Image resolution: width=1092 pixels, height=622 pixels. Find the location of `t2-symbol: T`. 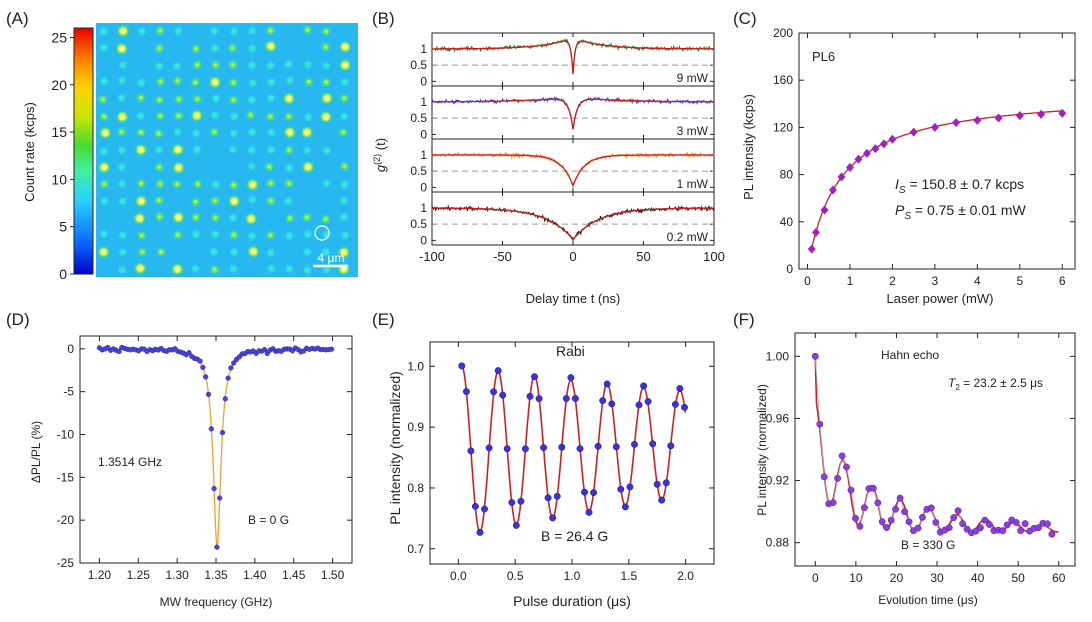

t2-symbol: T is located at coordinates (952, 383).